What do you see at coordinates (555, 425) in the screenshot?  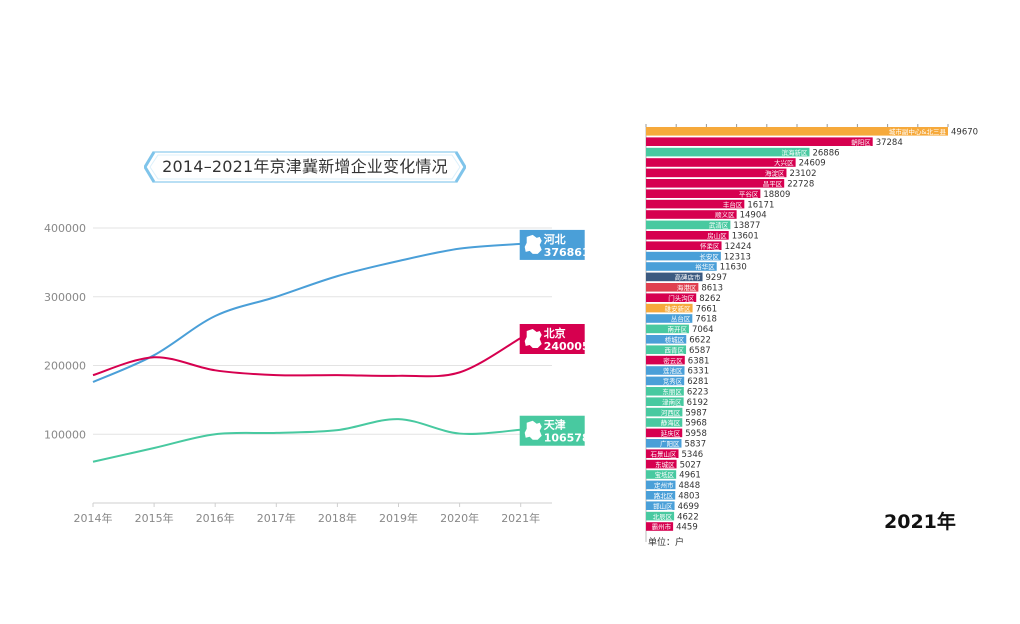 I see `series-name: 天津` at bounding box center [555, 425].